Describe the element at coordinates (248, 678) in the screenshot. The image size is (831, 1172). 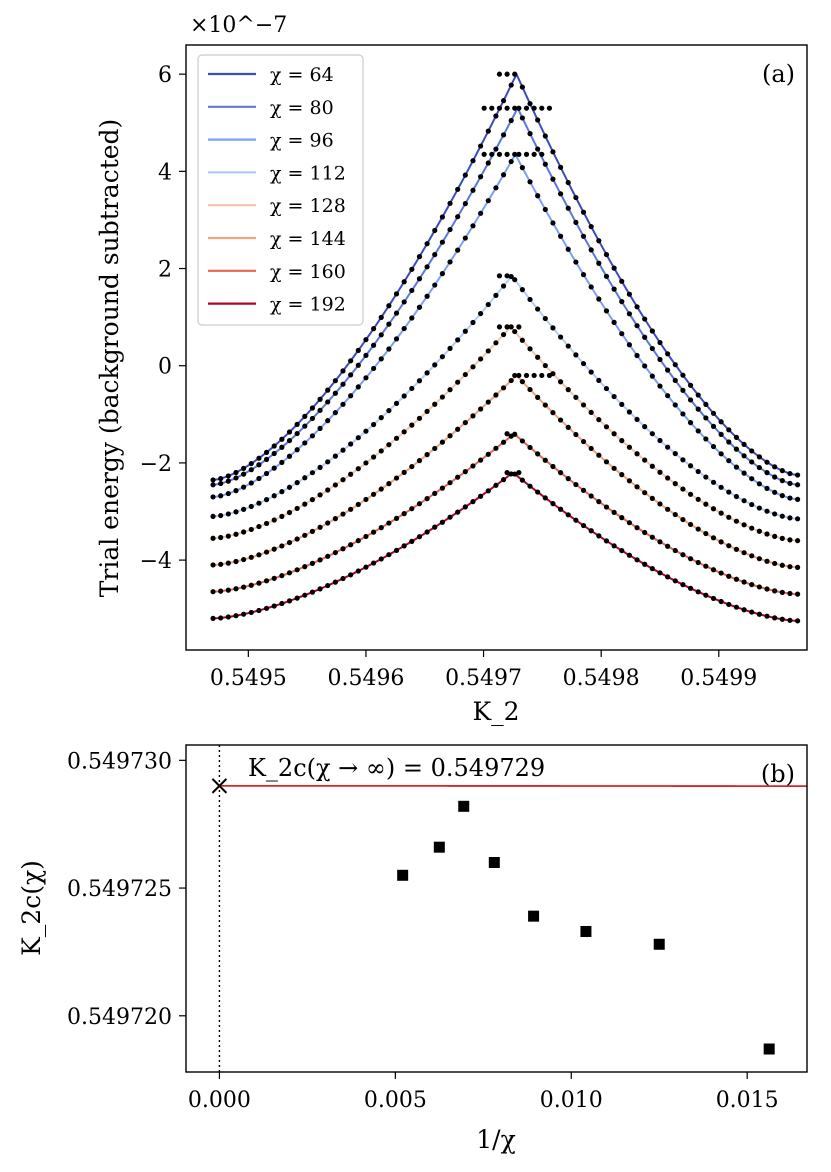
I see `panel-a-xtick-label-0: 0.5495` at that location.